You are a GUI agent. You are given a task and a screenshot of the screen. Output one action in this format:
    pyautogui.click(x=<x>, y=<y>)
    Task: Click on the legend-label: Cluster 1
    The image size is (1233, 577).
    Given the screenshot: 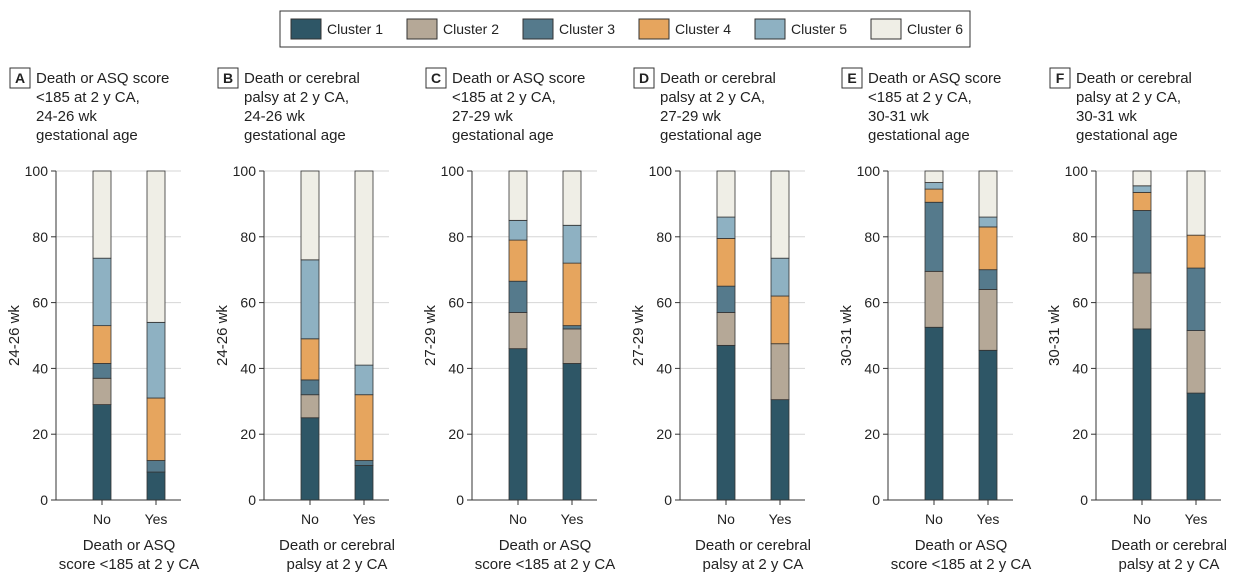 What is the action you would take?
    pyautogui.click(x=355, y=29)
    